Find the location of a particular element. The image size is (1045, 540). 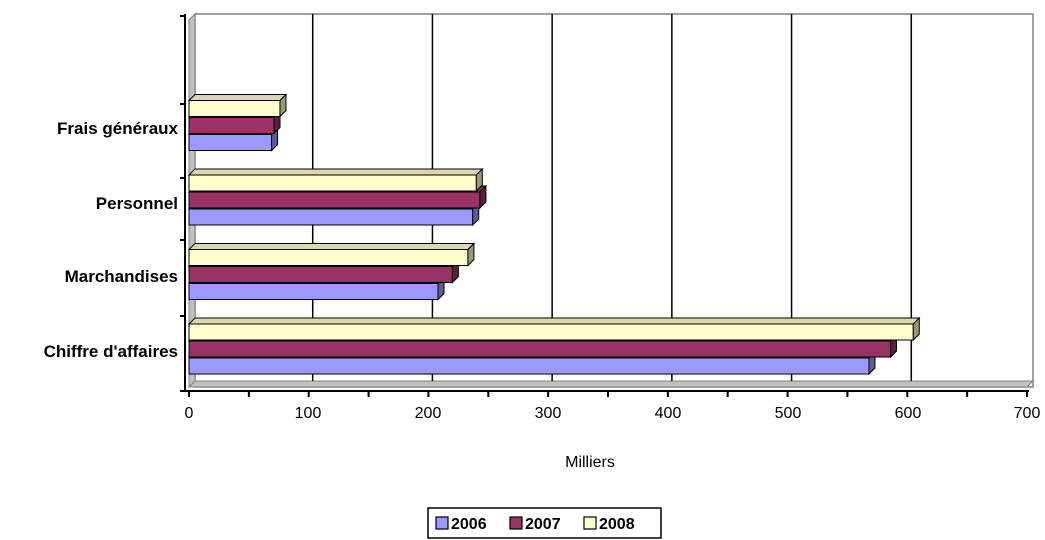

x-tick-label: 500 is located at coordinates (788, 413).